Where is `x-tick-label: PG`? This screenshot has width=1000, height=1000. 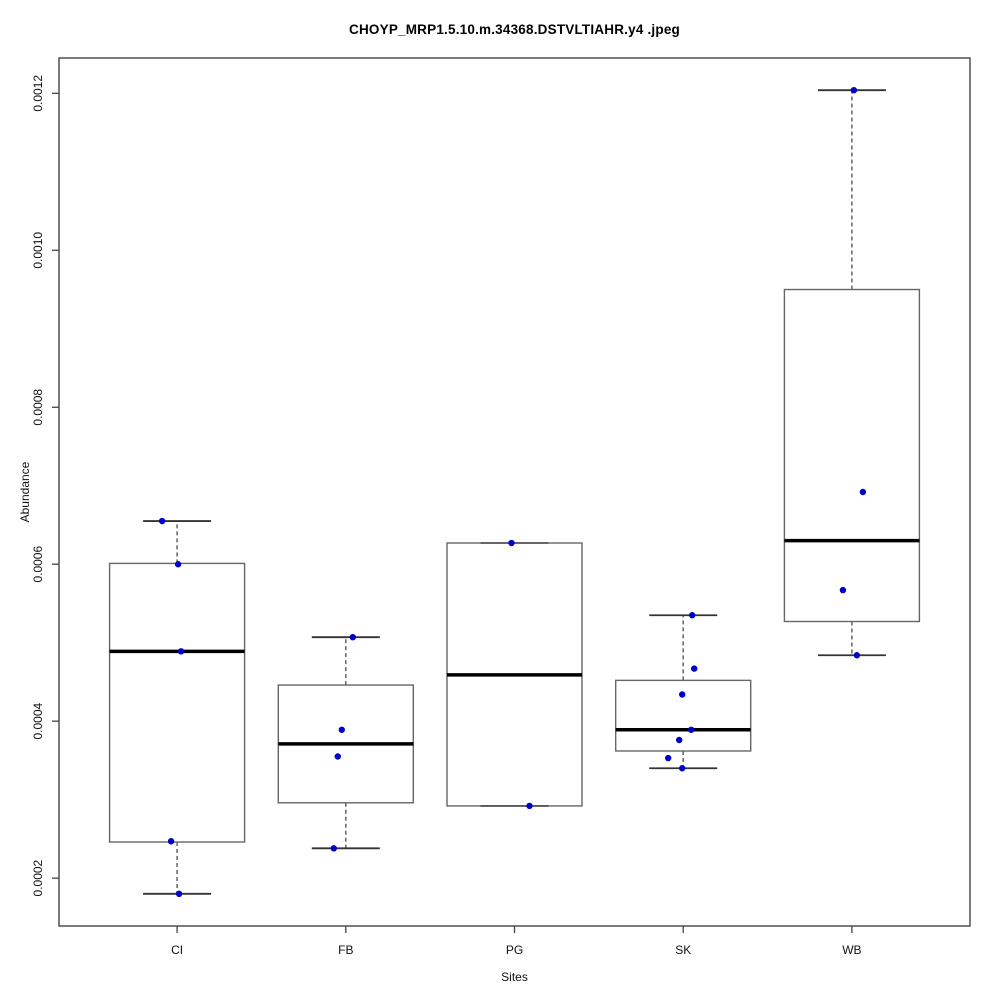 x-tick-label: PG is located at coordinates (514, 950).